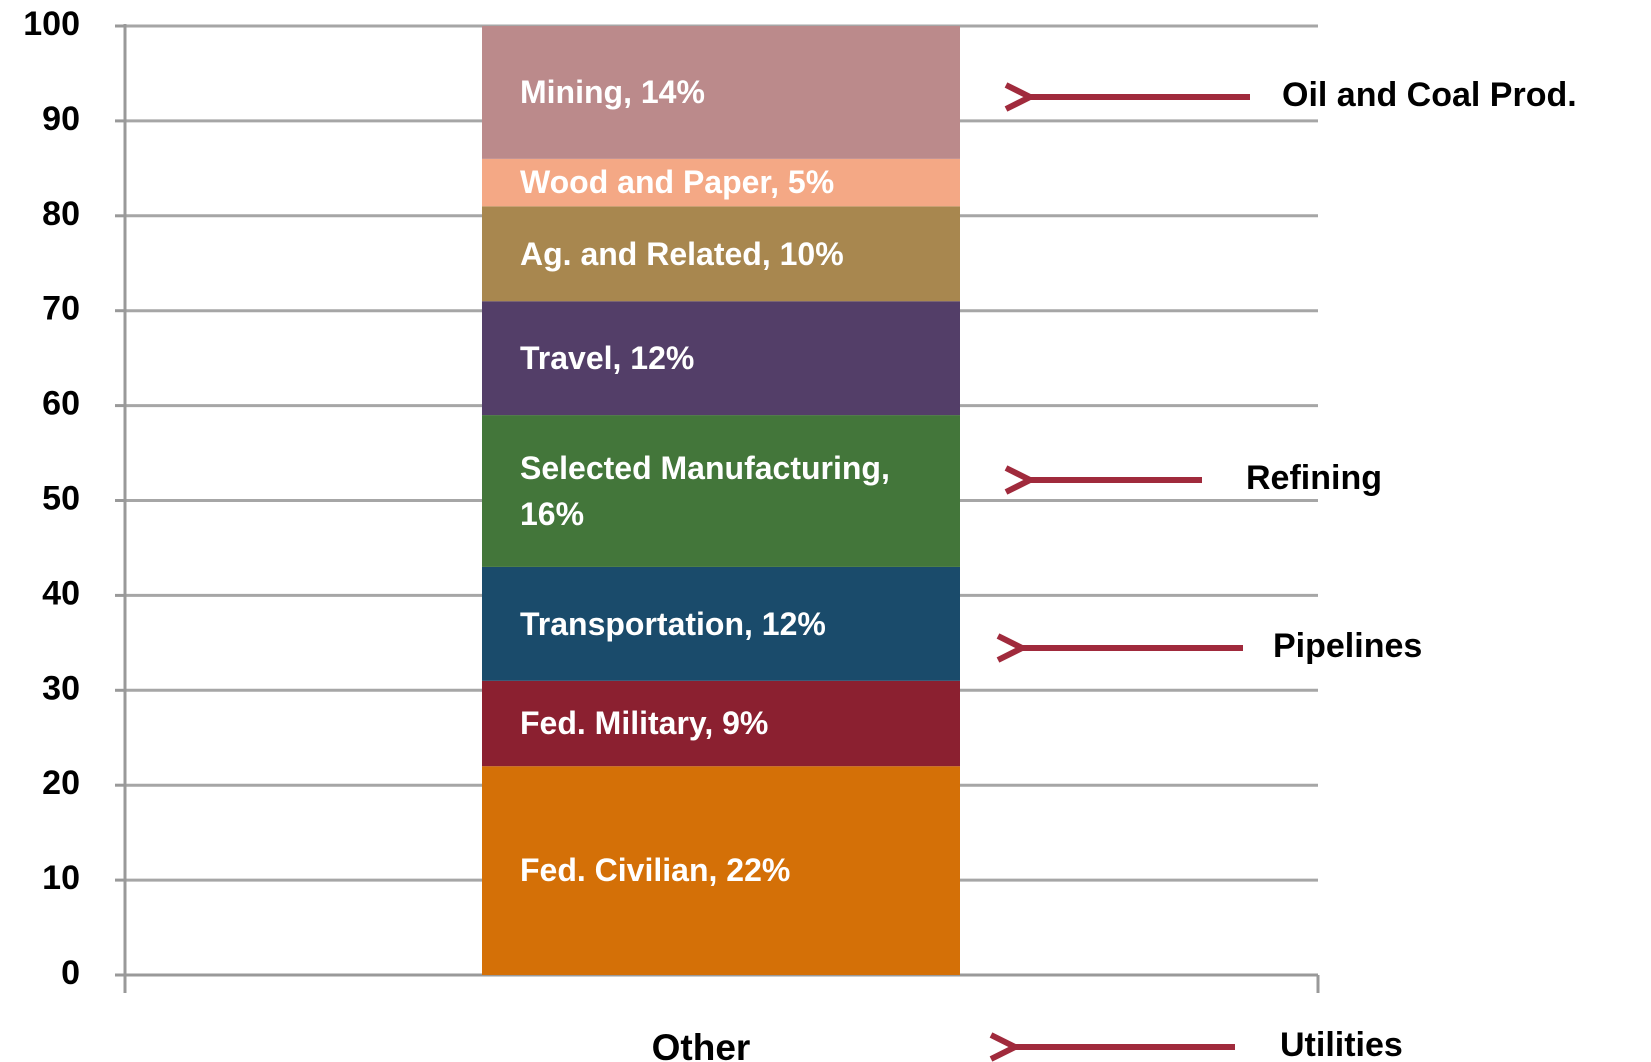  Describe the element at coordinates (655, 870) in the screenshot. I see `segment-label: Fed. Civilian, 22%` at that location.